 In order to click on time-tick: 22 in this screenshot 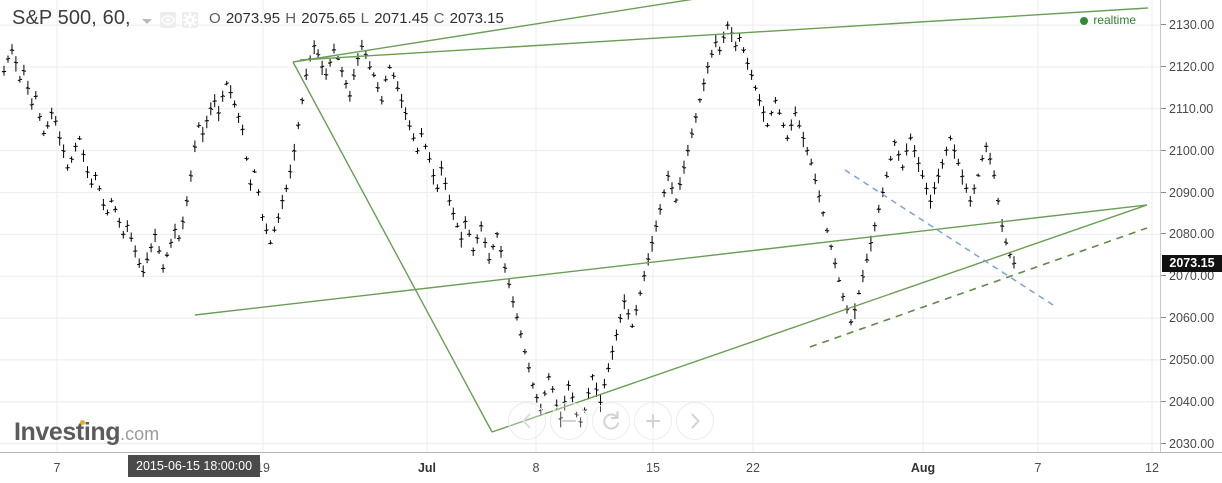, I will do `click(753, 468)`.